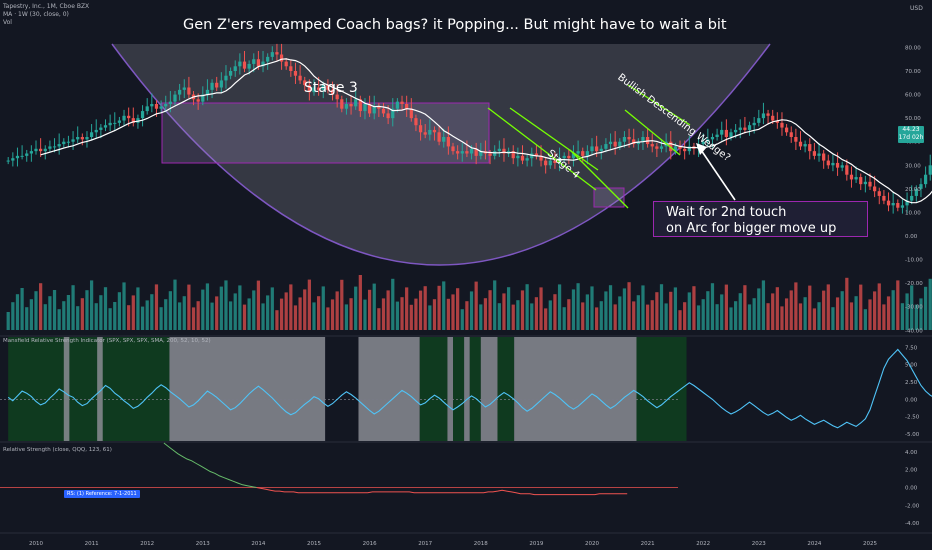  What do you see at coordinates (913, 119) in the screenshot?
I see `price-tick-label: 50.00` at bounding box center [913, 119].